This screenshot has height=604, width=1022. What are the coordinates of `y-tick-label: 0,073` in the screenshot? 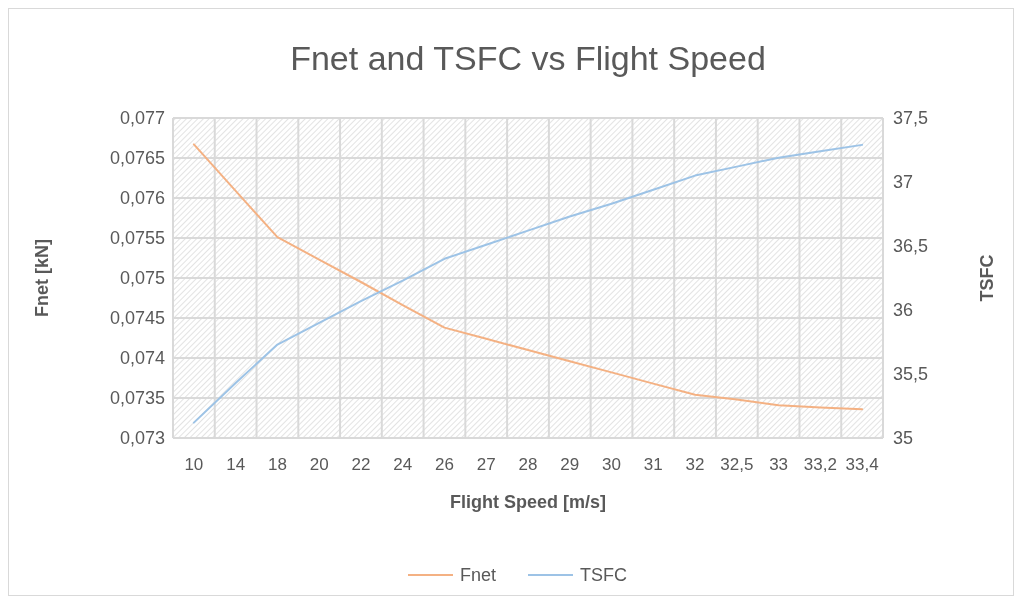 It's located at (142, 438).